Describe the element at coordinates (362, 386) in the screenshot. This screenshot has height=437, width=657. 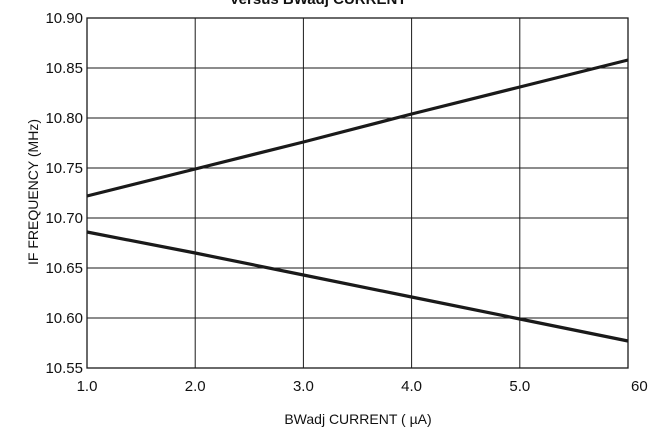
I see `x-tick-labels: 1.0 2.0 3.0 4.0 5.0 60` at that location.